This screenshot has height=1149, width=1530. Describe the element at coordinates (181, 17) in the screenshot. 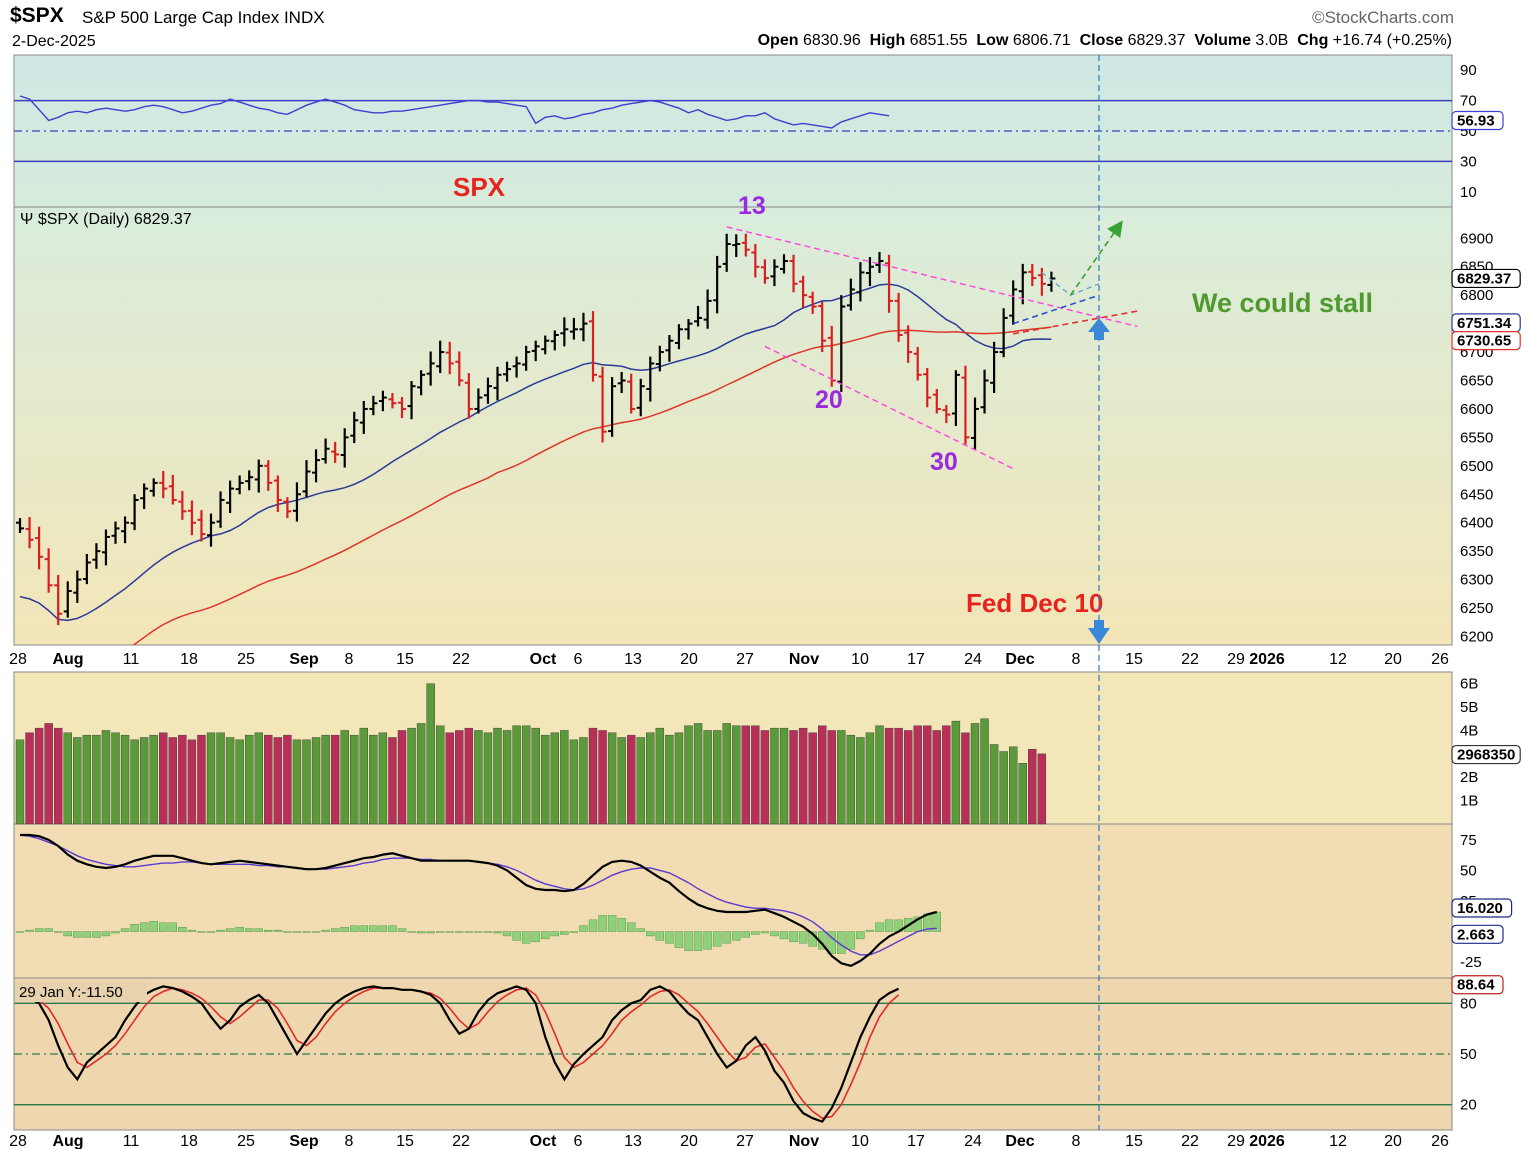

I see `index-name-text: S&P 500 Large Cap Index` at that location.